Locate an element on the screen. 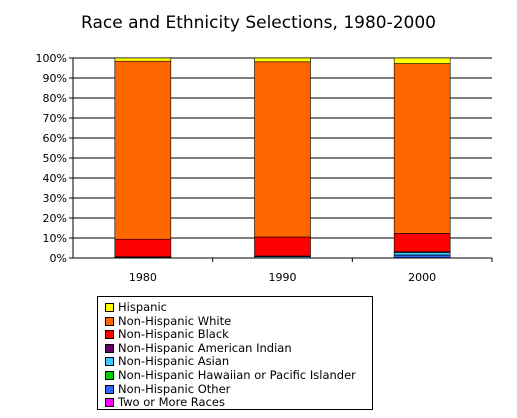 This screenshot has height=418, width=517. y-tick-label: 10% is located at coordinates (55, 238).